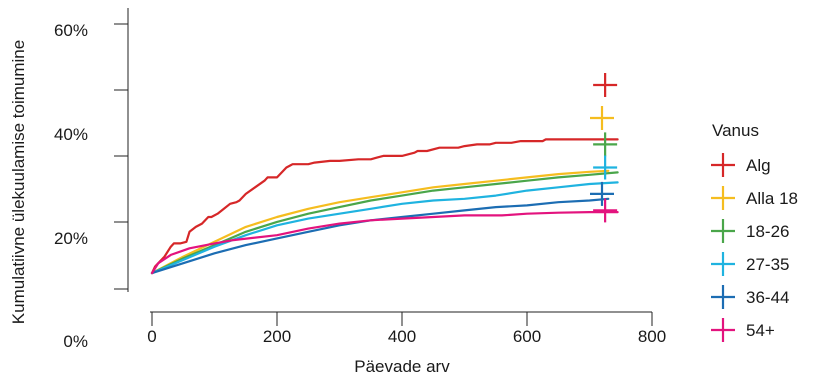  I want to click on legend-item: 18-26, so click(750, 231).